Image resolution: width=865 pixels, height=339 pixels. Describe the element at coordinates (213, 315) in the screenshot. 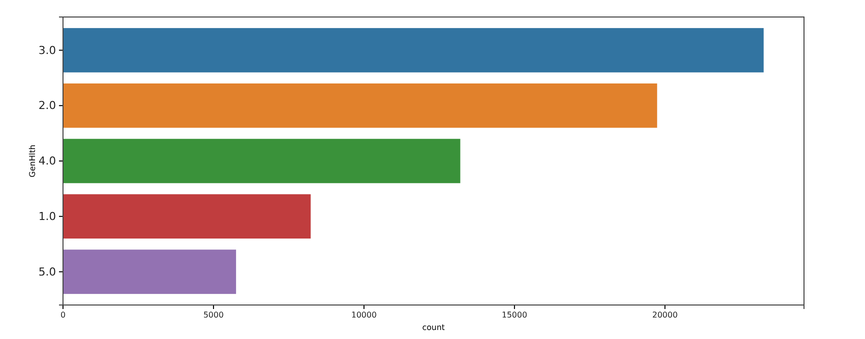

I see `x-tick-label: 5000` at that location.